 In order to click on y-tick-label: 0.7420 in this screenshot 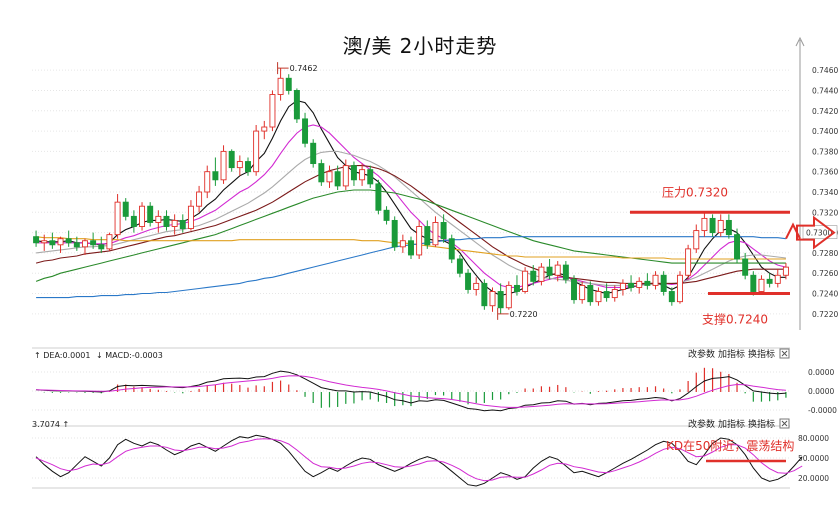, I will do `click(825, 111)`.